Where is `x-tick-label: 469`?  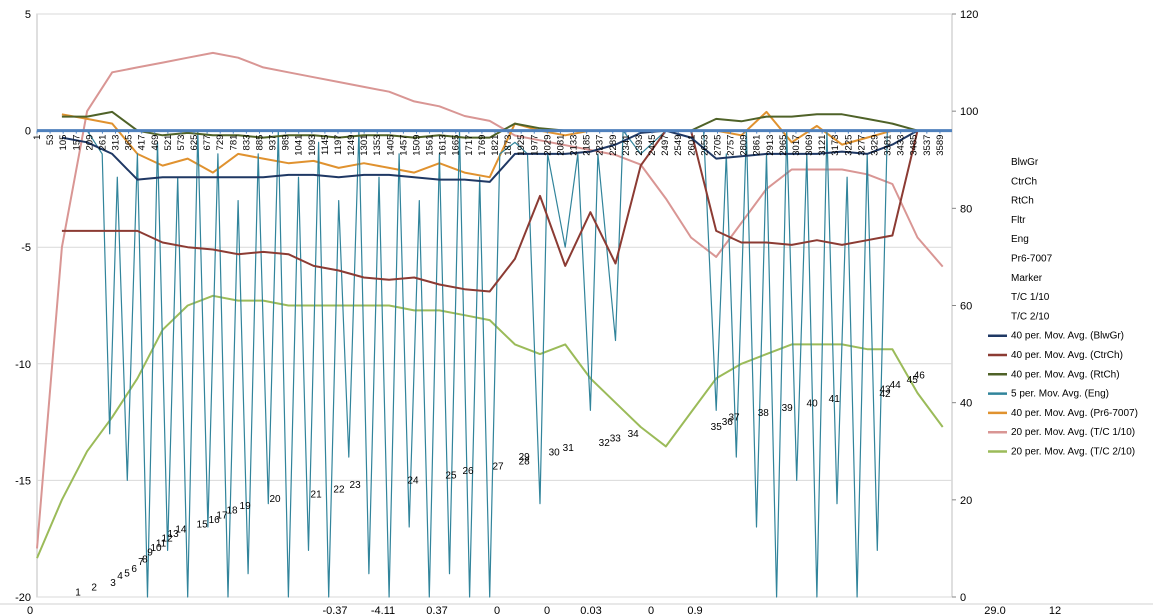
x-tick-label: 469 is located at coordinates (155, 143).